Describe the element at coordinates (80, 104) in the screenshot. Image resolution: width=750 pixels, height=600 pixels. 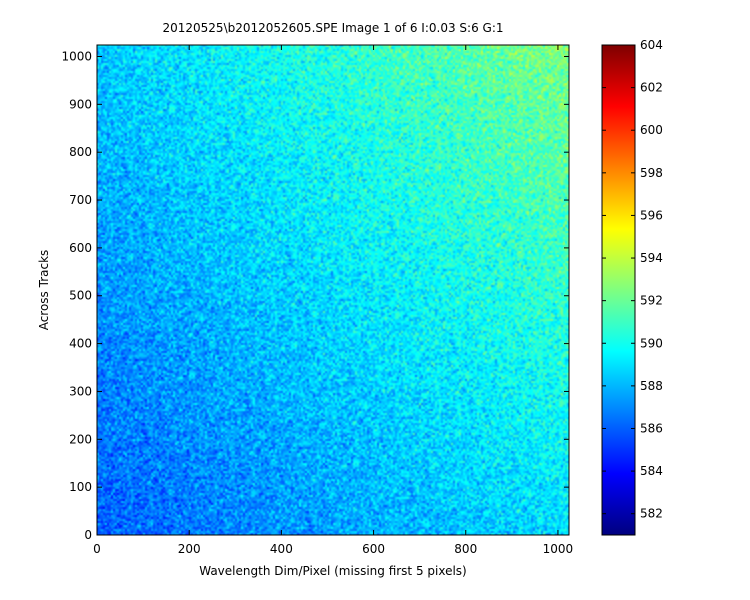
I see `y-tick-label: 900` at that location.